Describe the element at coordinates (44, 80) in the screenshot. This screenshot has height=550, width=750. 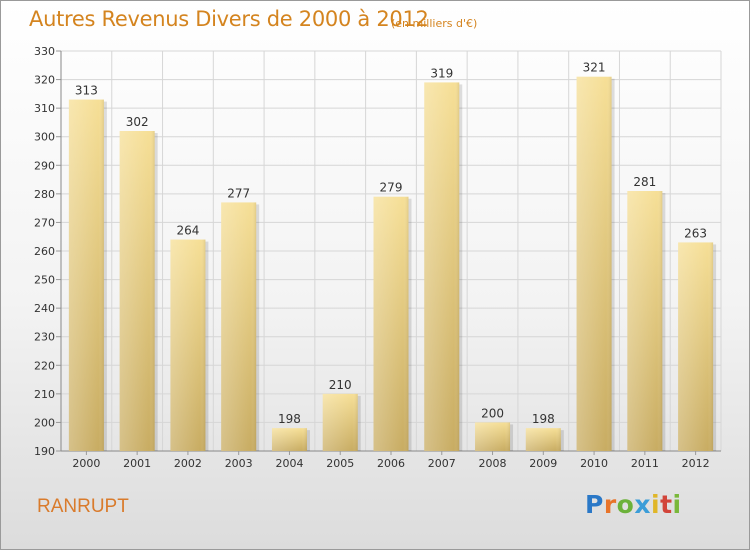
I see `y-tick-label: 320` at that location.